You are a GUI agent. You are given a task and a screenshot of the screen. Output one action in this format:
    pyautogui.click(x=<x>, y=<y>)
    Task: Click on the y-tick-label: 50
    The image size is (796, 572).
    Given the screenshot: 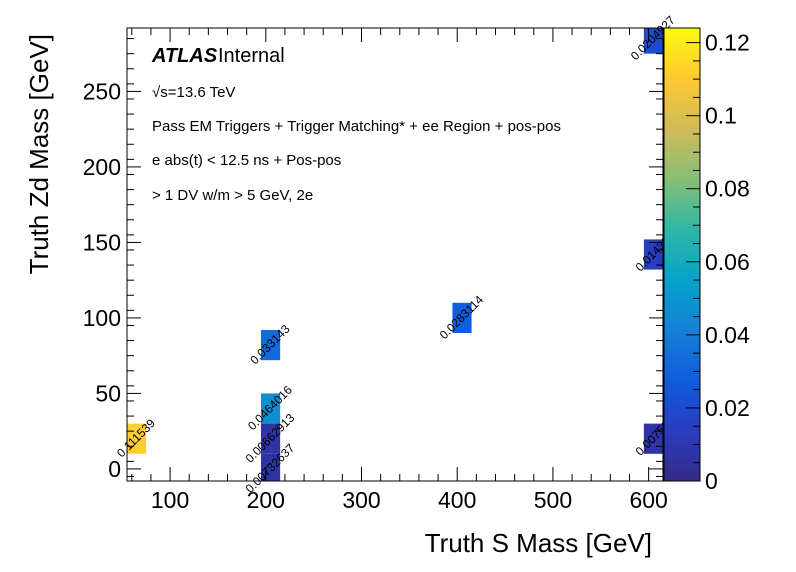 What is the action you would take?
    pyautogui.click(x=108, y=393)
    